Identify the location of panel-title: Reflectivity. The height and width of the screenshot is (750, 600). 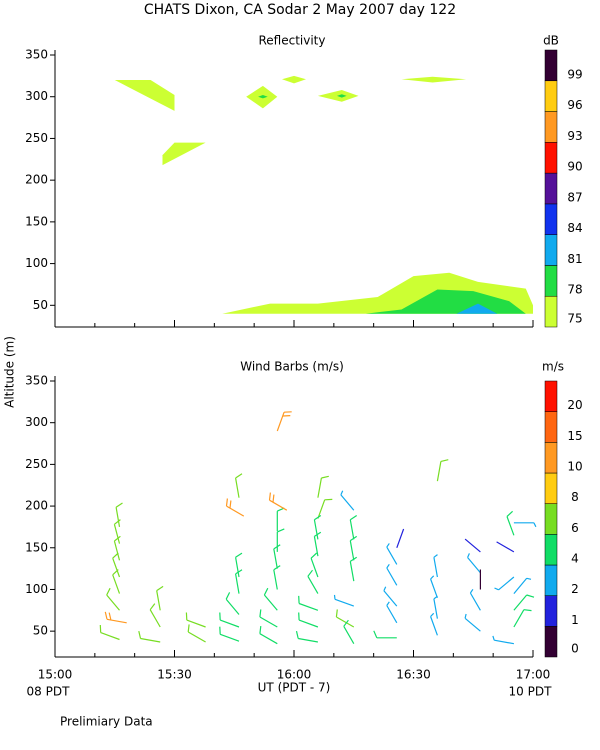
(291, 41).